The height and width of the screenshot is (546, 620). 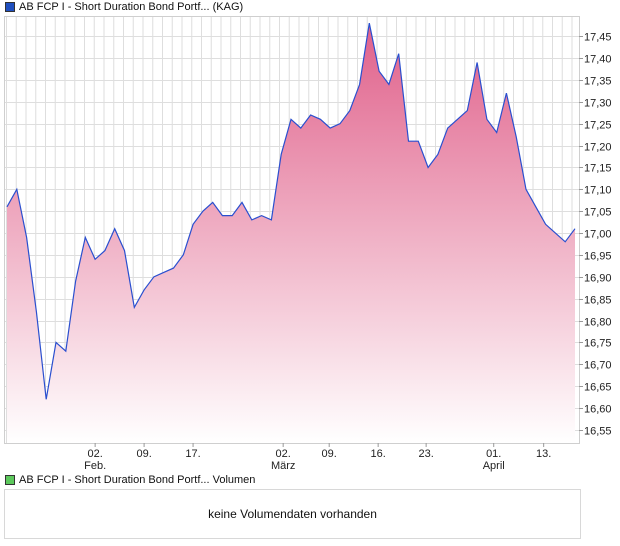 What do you see at coordinates (95, 466) in the screenshot?
I see `x-month-label: Feb.` at bounding box center [95, 466].